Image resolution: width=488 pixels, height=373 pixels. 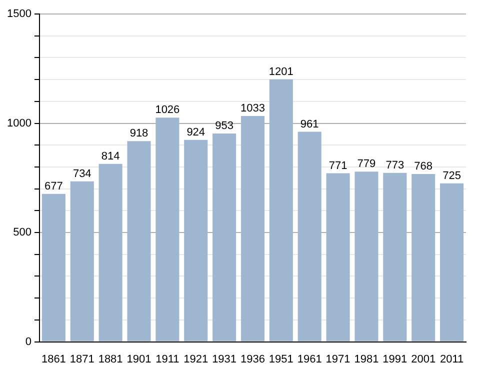 What do you see at coordinates (395, 165) in the screenshot?
I see `data-label: 773` at bounding box center [395, 165].